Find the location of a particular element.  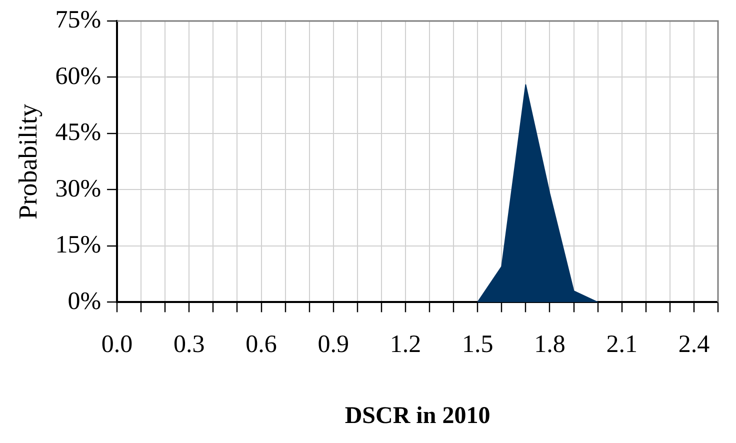

y-tick-label: 0% is located at coordinates (85, 301).